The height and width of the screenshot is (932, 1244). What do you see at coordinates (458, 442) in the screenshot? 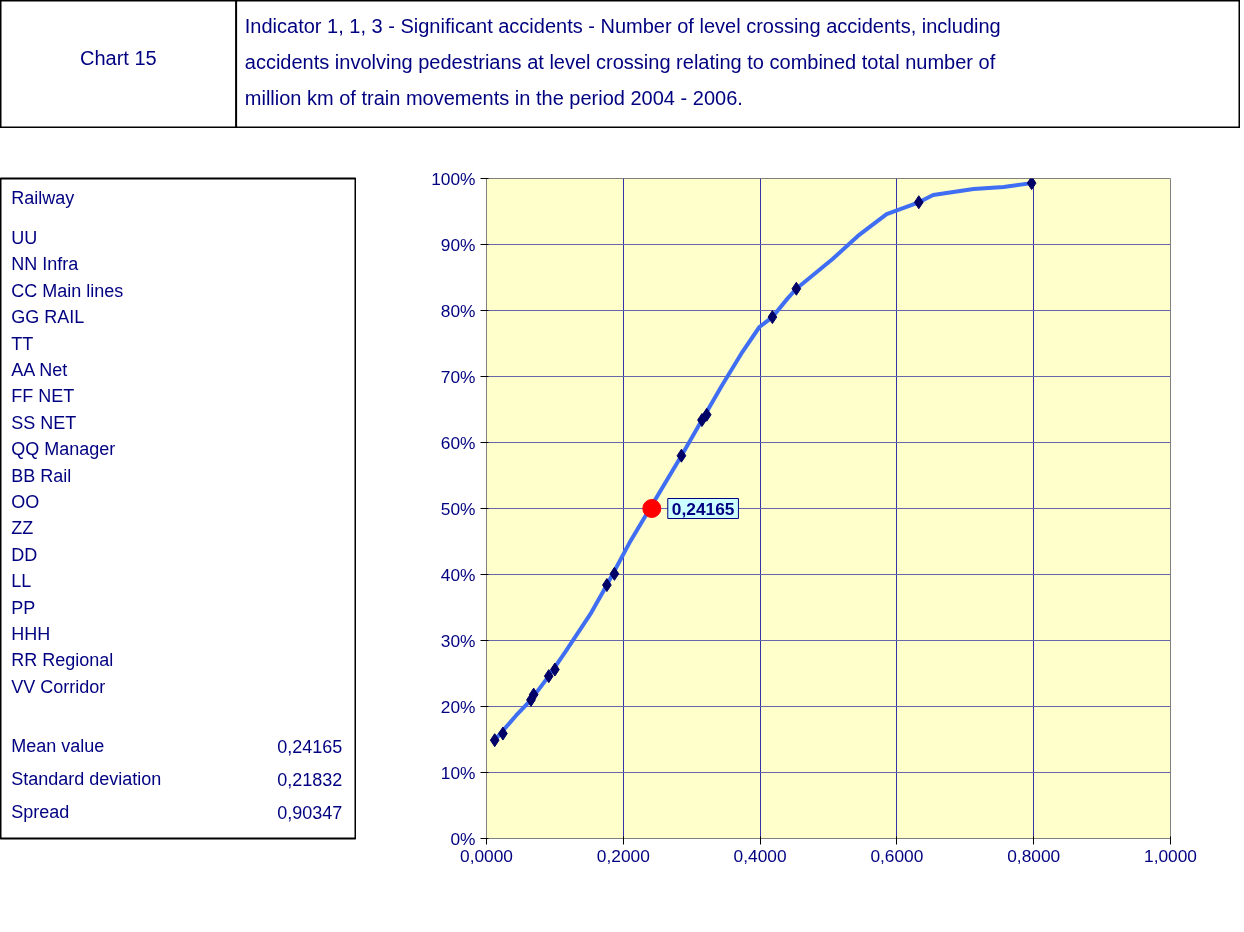
I see `y-tick-label: 60%` at bounding box center [458, 442].